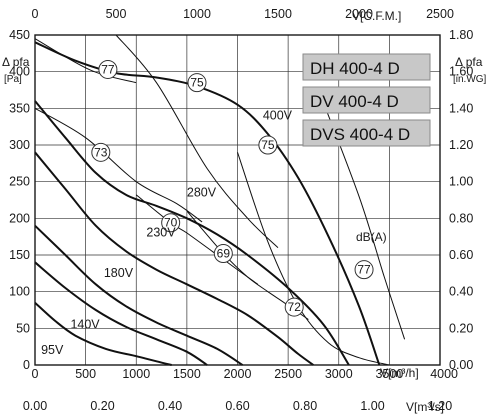  What do you see at coordinates (339, 374) in the screenshot?
I see `bottom-tick-label: 3000` at bounding box center [339, 374].